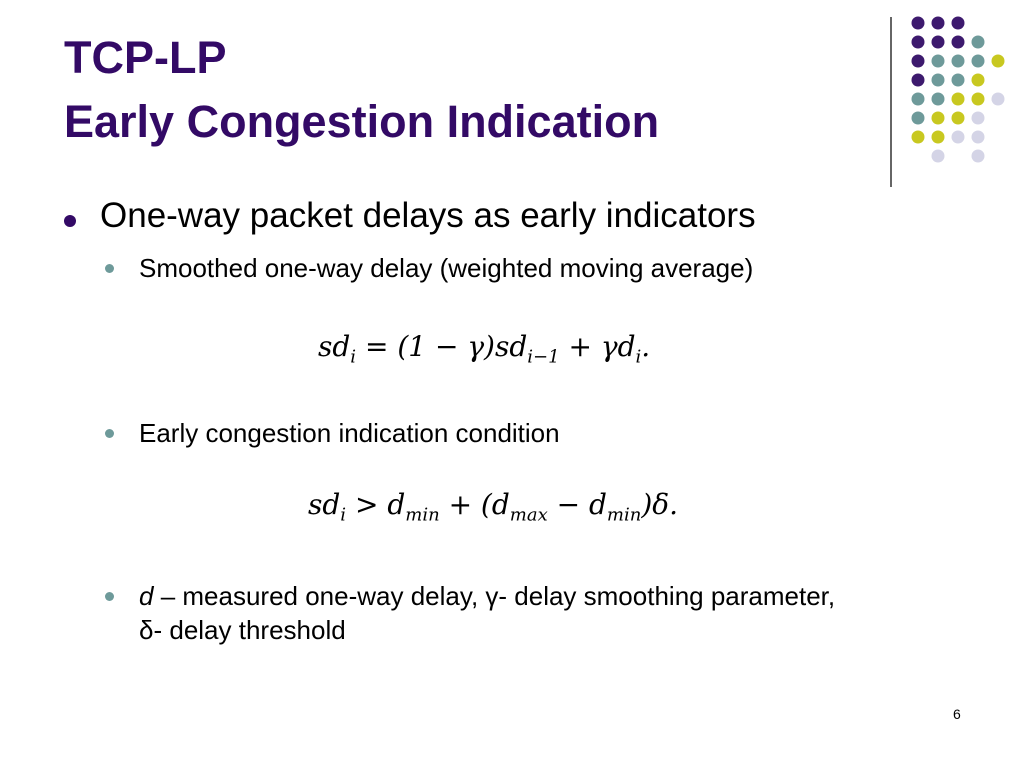 This screenshot has height=768, width=1024. Describe the element at coordinates (482, 433) in the screenshot. I see `sub-bullet: Early congestion indication condition` at that location.